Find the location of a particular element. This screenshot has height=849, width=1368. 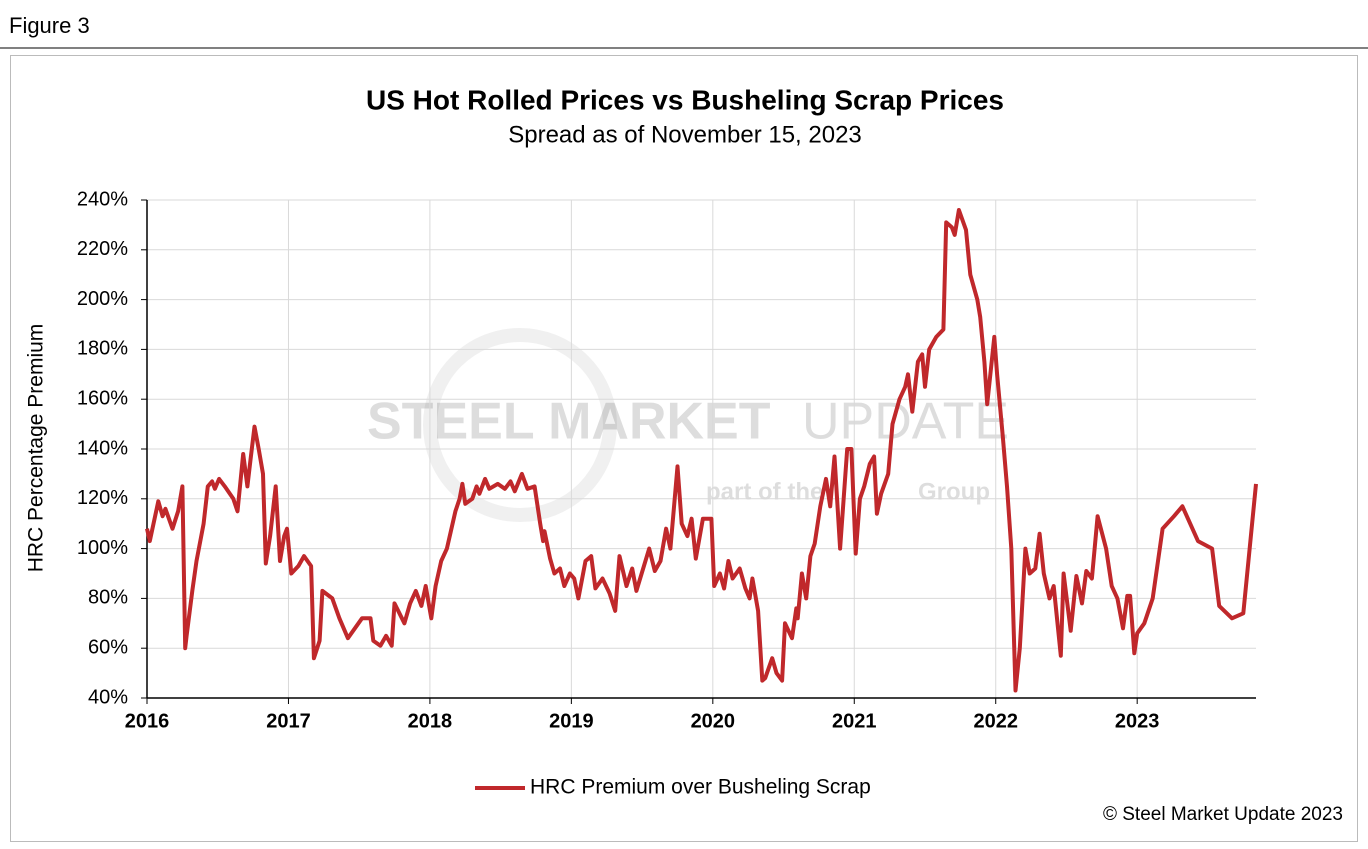

source: © Steel Market Update 2023 is located at coordinates (1223, 814).